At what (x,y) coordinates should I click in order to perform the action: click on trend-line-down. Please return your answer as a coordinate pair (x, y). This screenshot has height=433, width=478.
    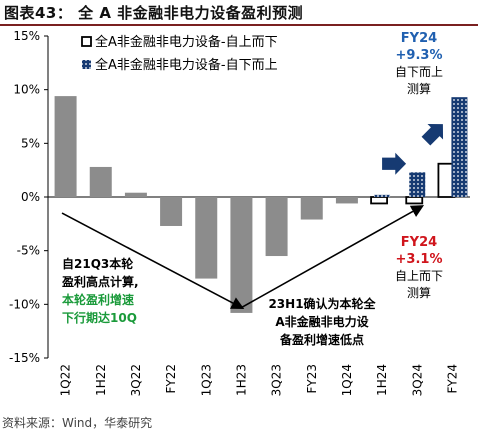
    Looking at the image, I should click on (153, 261).